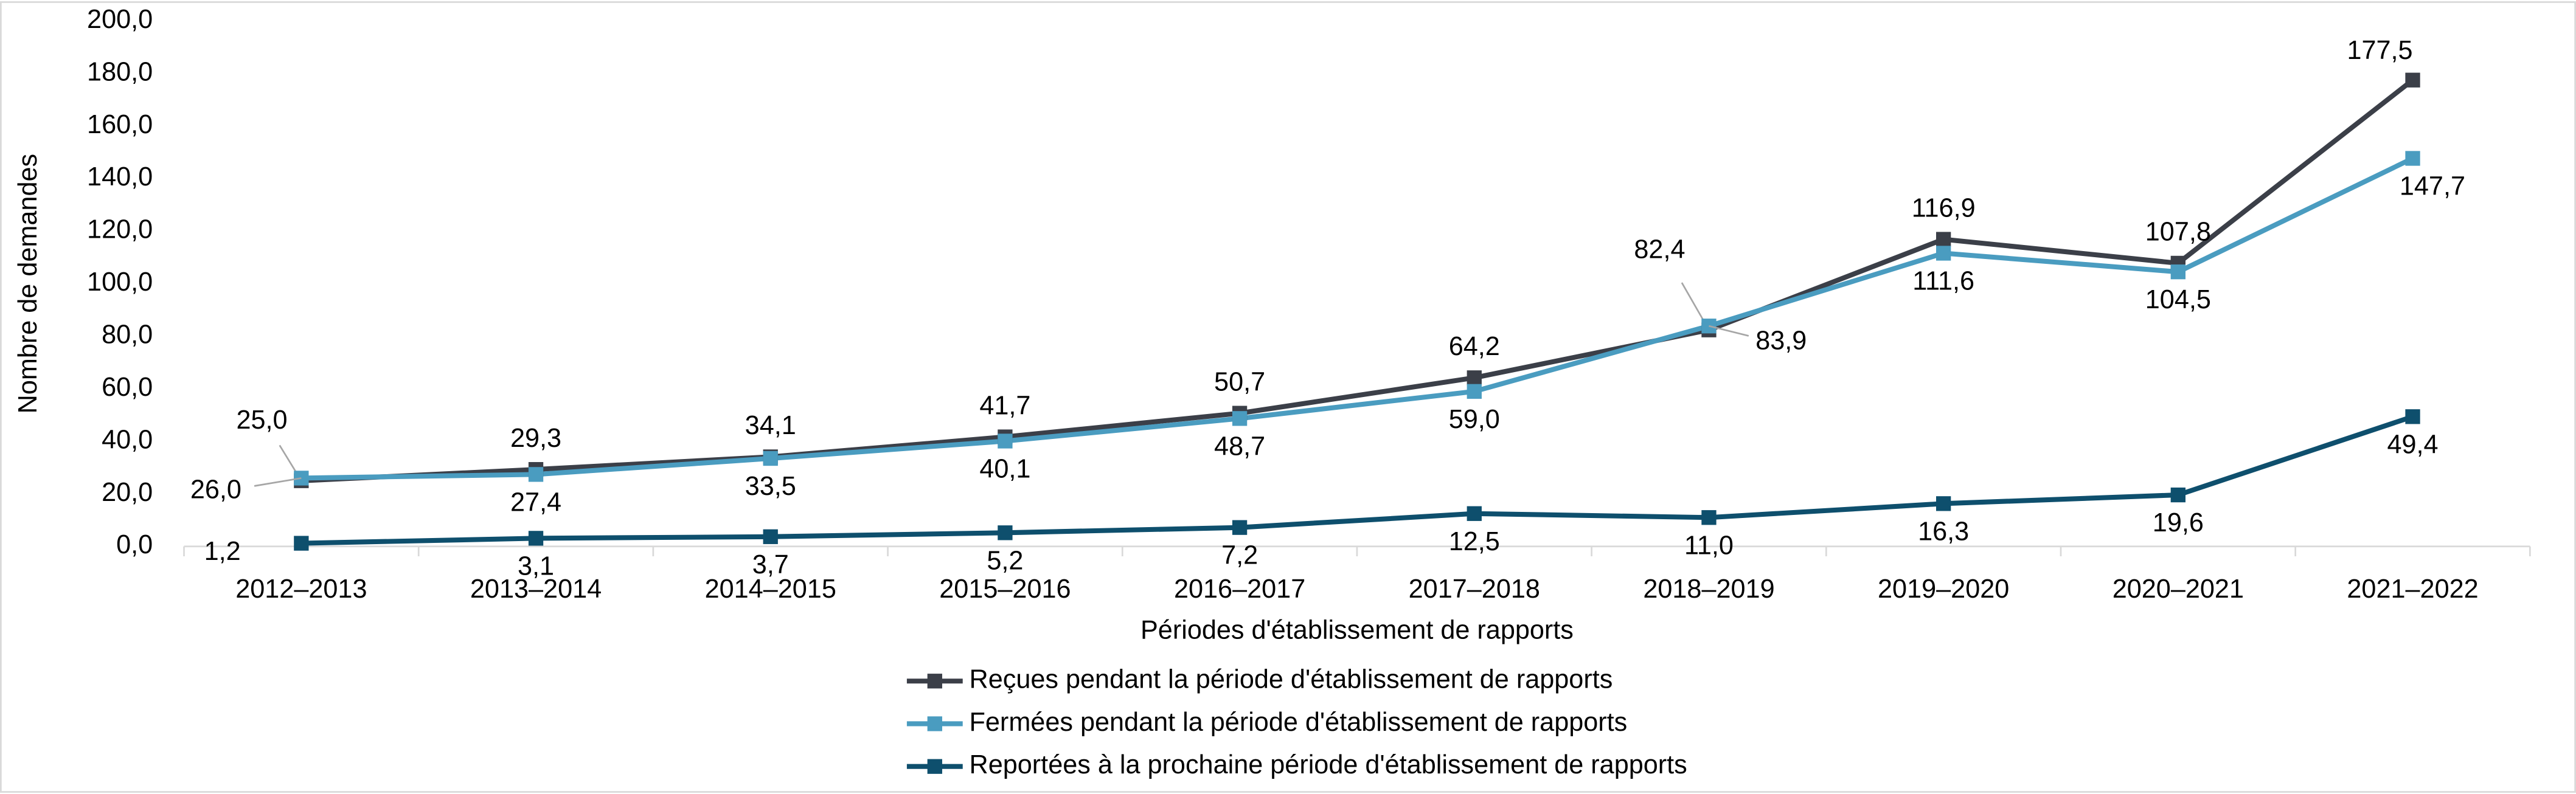 The image size is (2576, 794). Describe the element at coordinates (1004, 469) in the screenshot. I see `data-label: 40,1` at that location.